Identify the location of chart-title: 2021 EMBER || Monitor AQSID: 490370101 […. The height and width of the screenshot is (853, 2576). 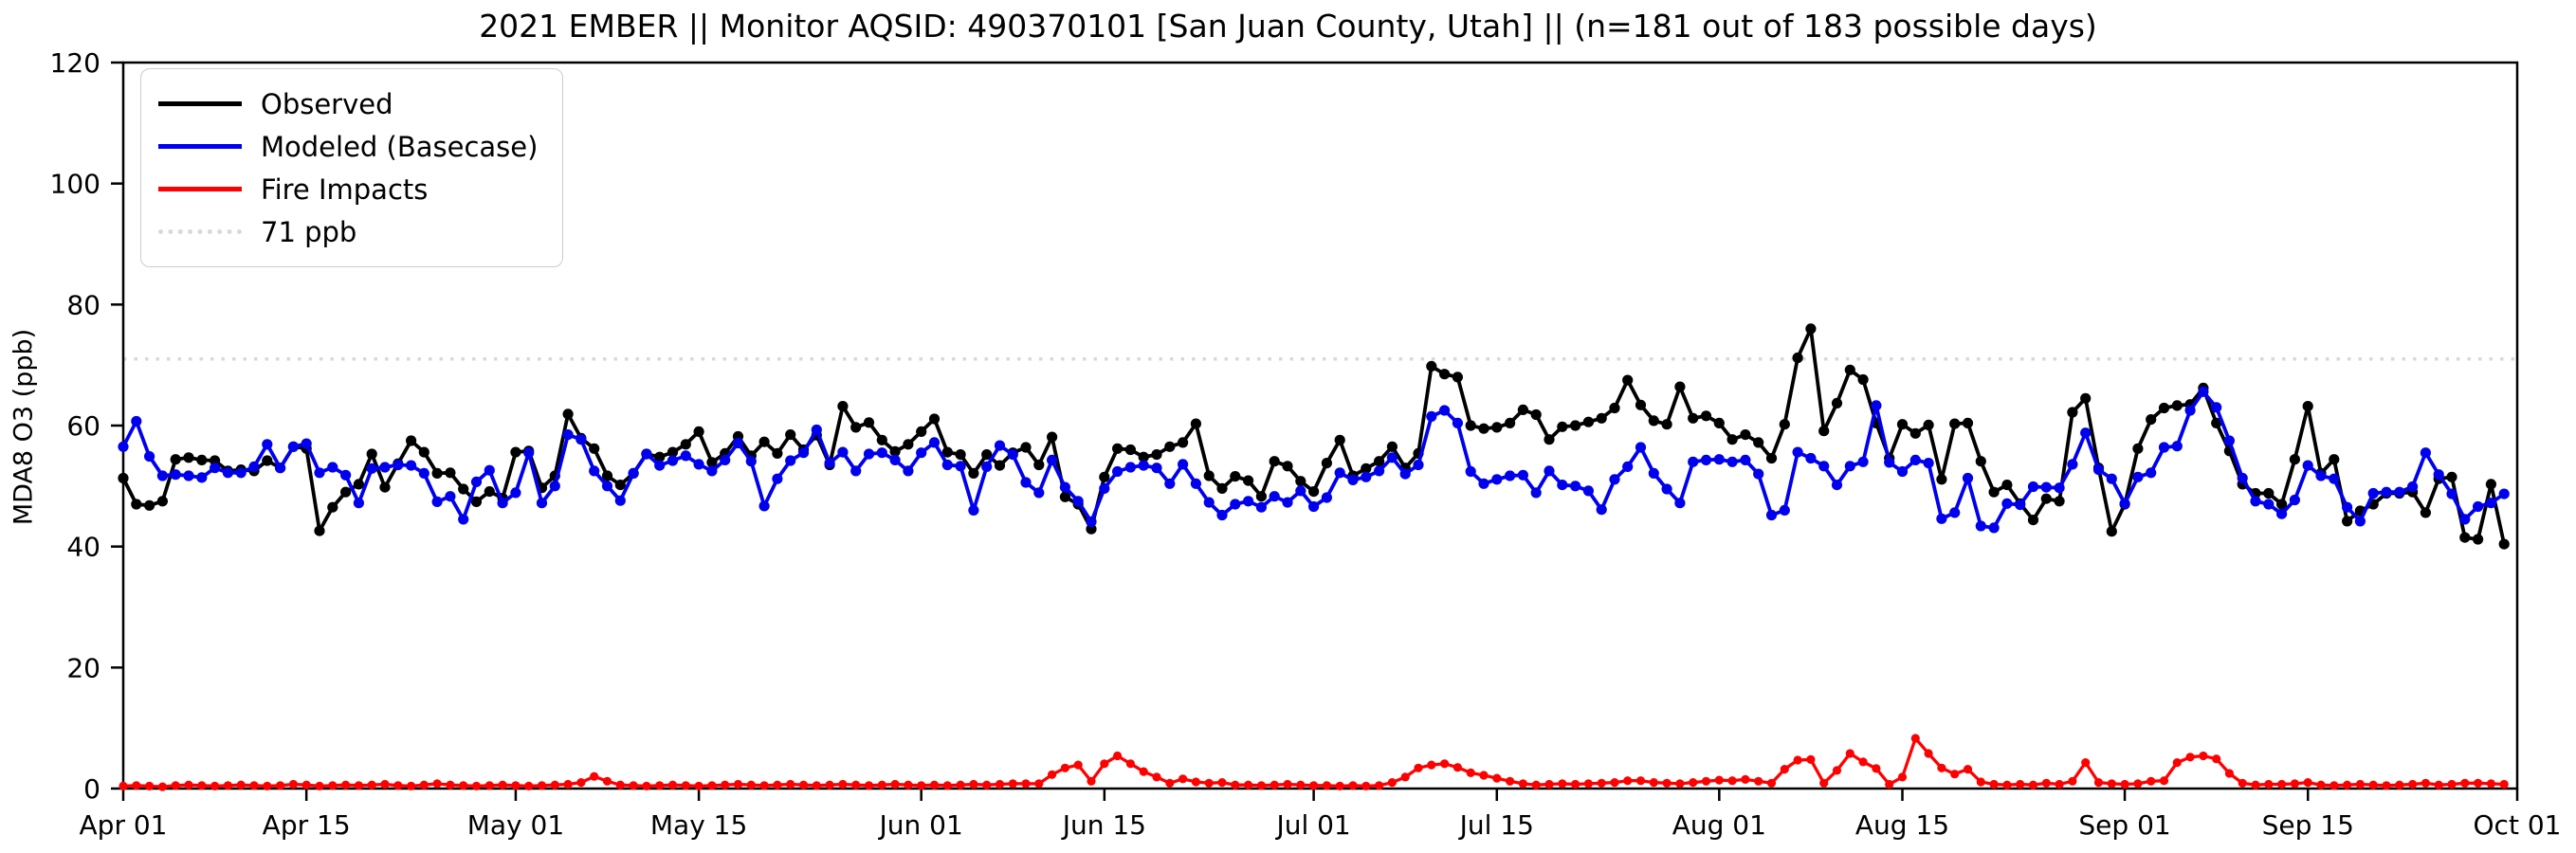
(1288, 26).